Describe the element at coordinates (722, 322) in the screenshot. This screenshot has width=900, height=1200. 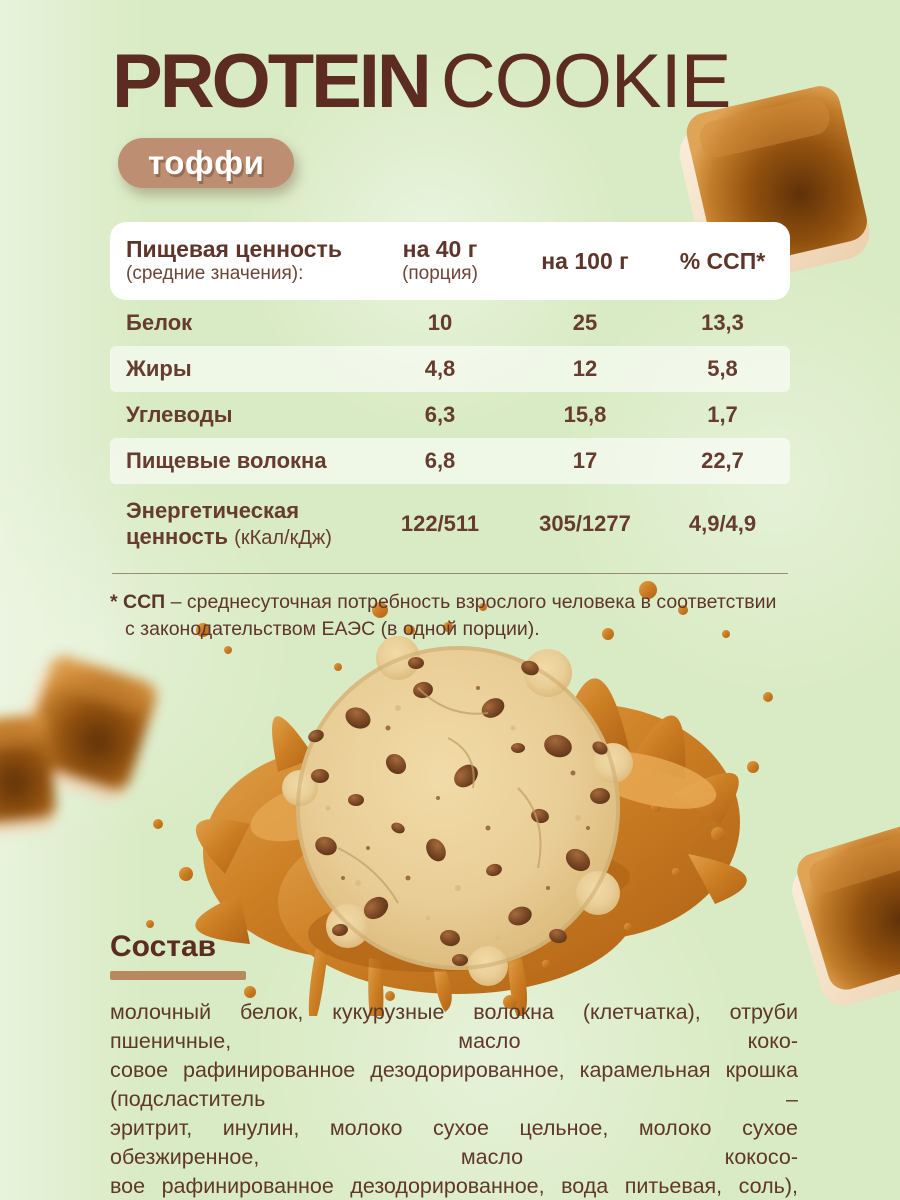
I see `value-ssp: 13,3` at that location.